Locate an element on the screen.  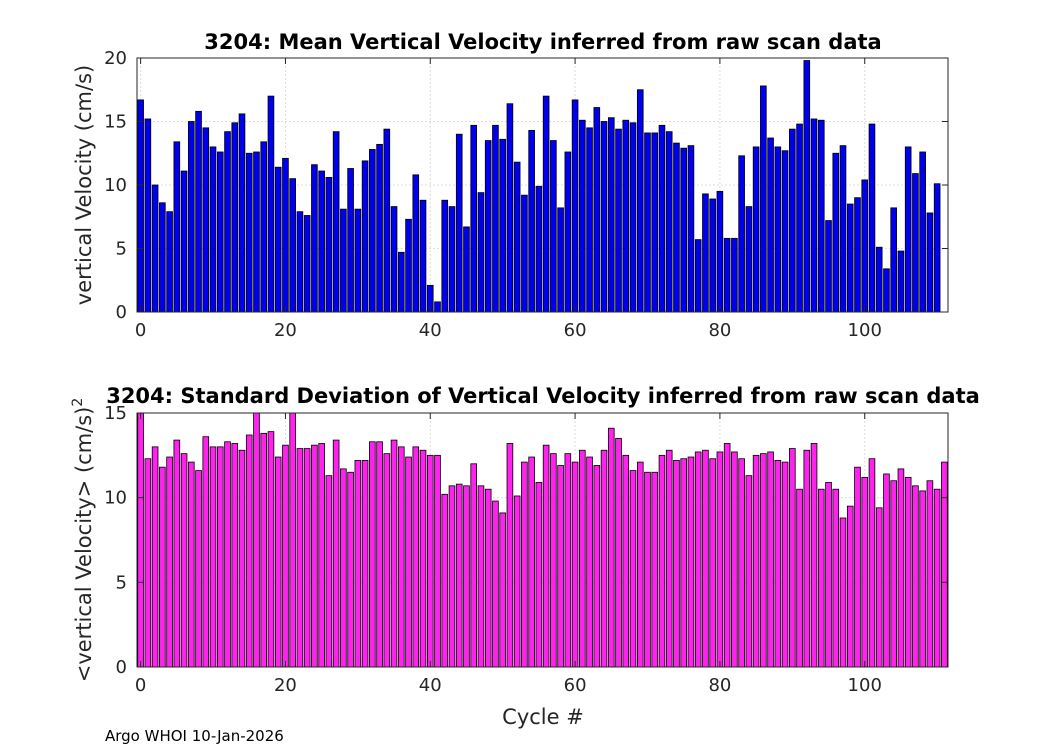
stddev-velocity-xtick-label: 40 is located at coordinates (430, 685).